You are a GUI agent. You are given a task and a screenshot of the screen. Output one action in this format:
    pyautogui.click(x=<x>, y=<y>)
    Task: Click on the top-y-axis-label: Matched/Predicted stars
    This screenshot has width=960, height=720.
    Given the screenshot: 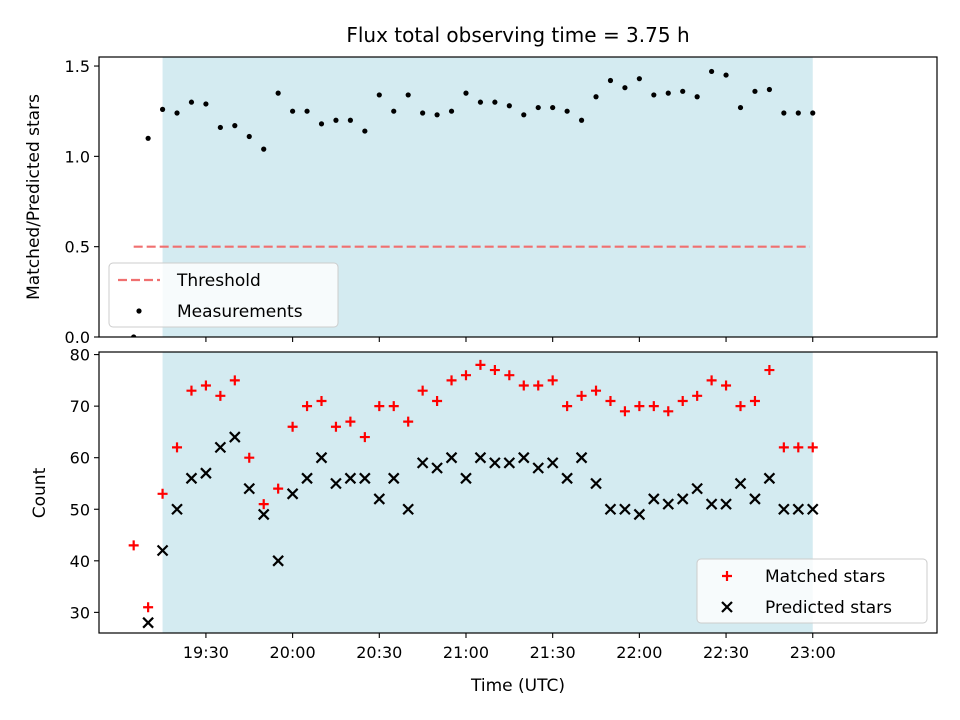 What is the action you would take?
    pyautogui.click(x=34, y=197)
    